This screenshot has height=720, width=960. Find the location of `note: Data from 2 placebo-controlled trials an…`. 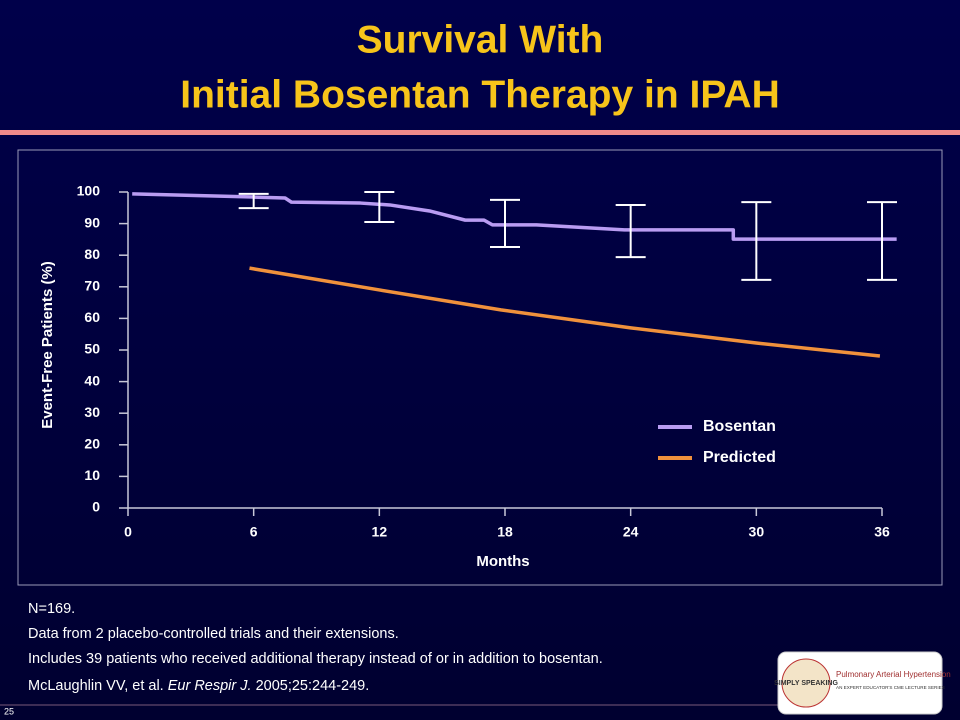

note: Data from 2 placebo-controlled trials an… is located at coordinates (213, 634).